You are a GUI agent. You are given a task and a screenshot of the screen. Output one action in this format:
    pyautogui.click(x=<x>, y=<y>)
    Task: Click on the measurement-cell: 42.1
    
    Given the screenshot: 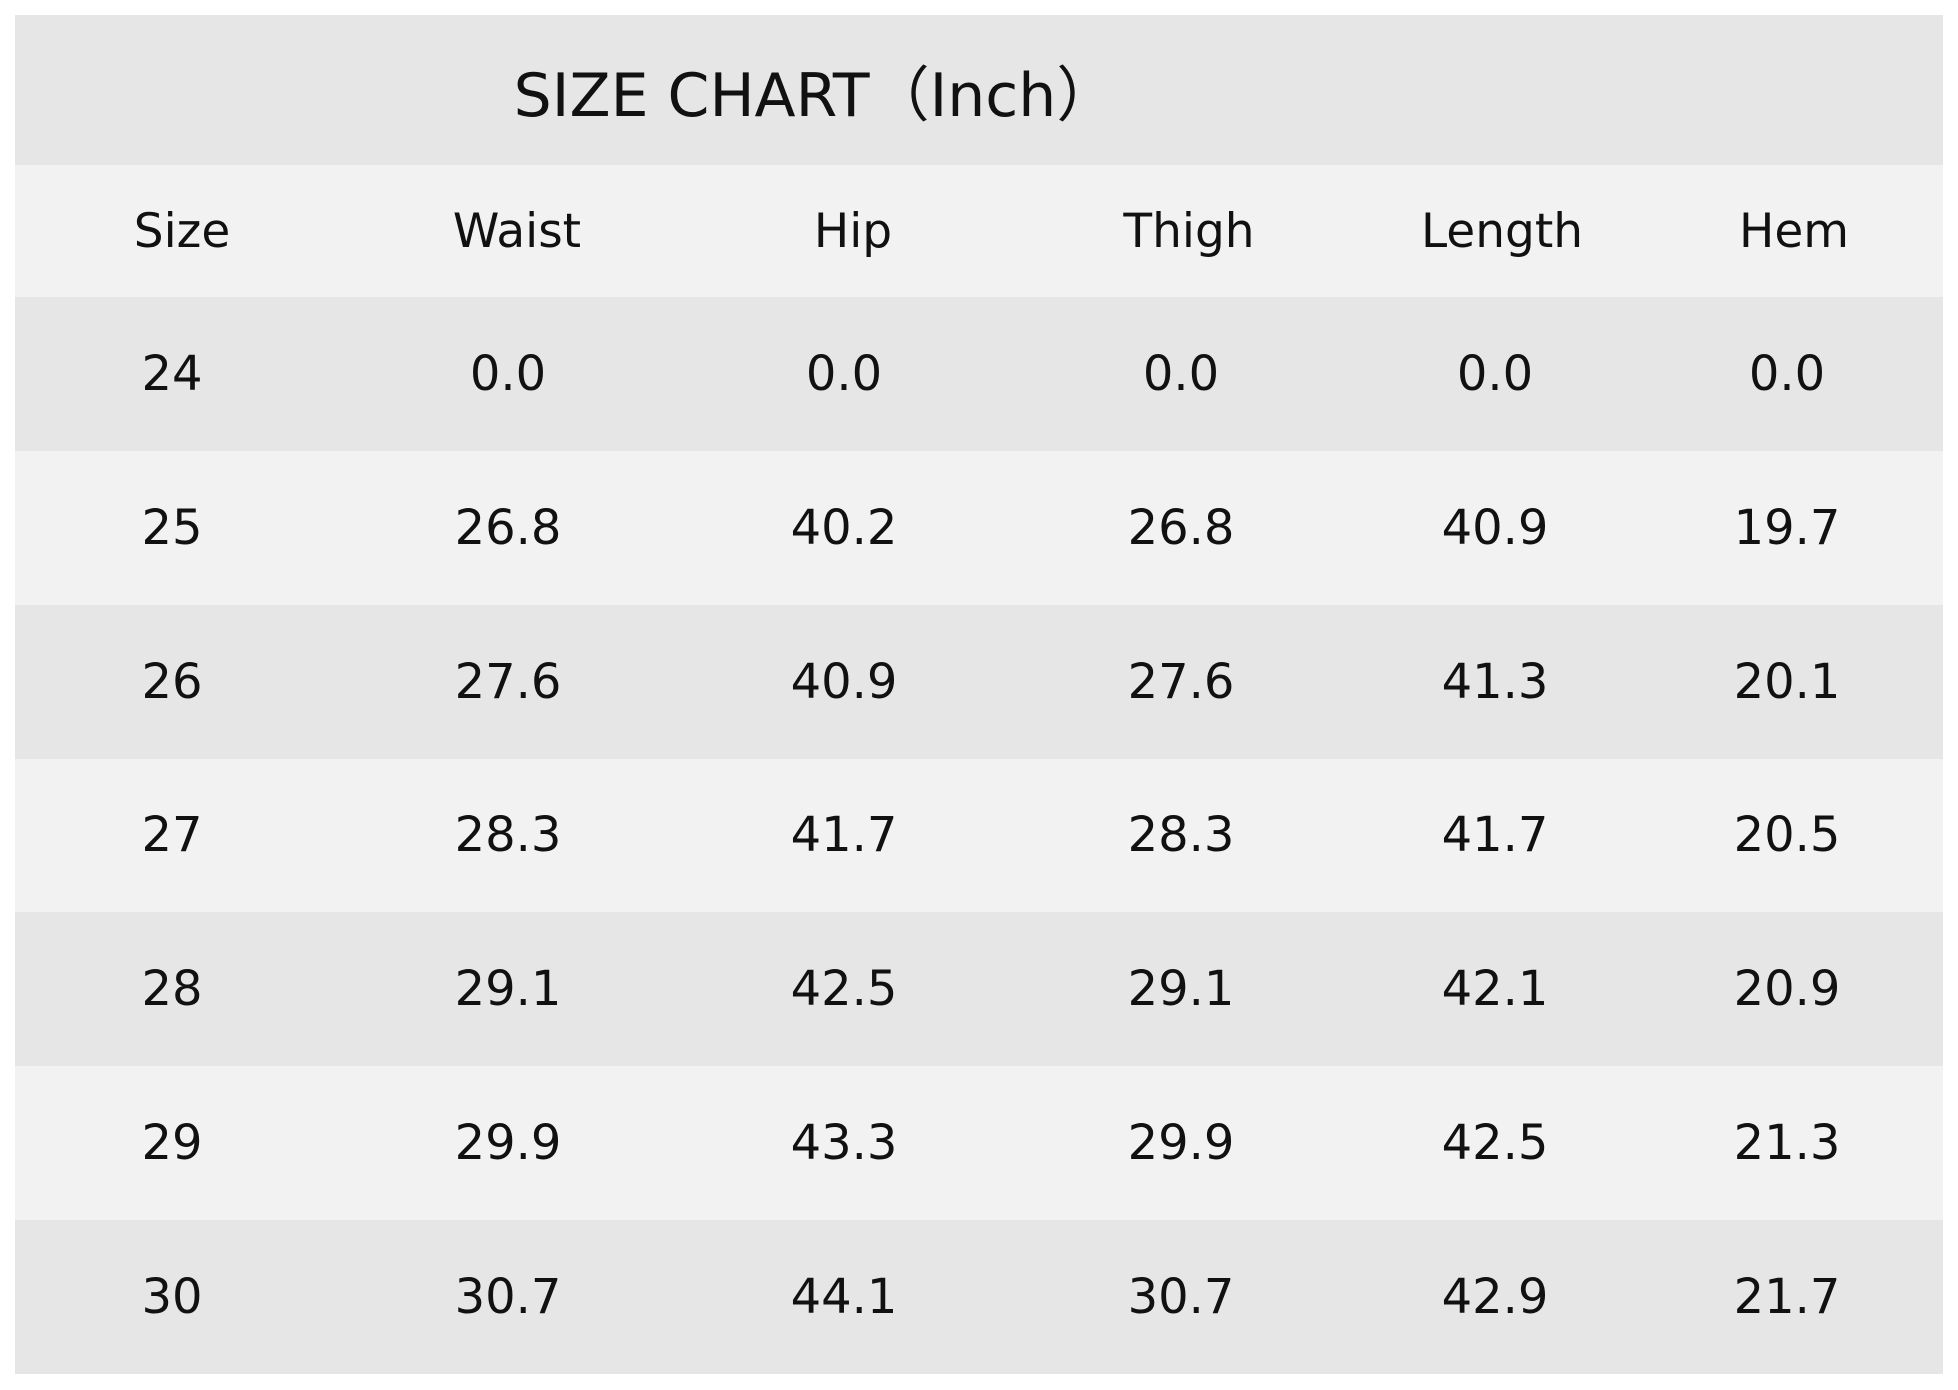 What is the action you would take?
    pyautogui.click(x=1495, y=989)
    